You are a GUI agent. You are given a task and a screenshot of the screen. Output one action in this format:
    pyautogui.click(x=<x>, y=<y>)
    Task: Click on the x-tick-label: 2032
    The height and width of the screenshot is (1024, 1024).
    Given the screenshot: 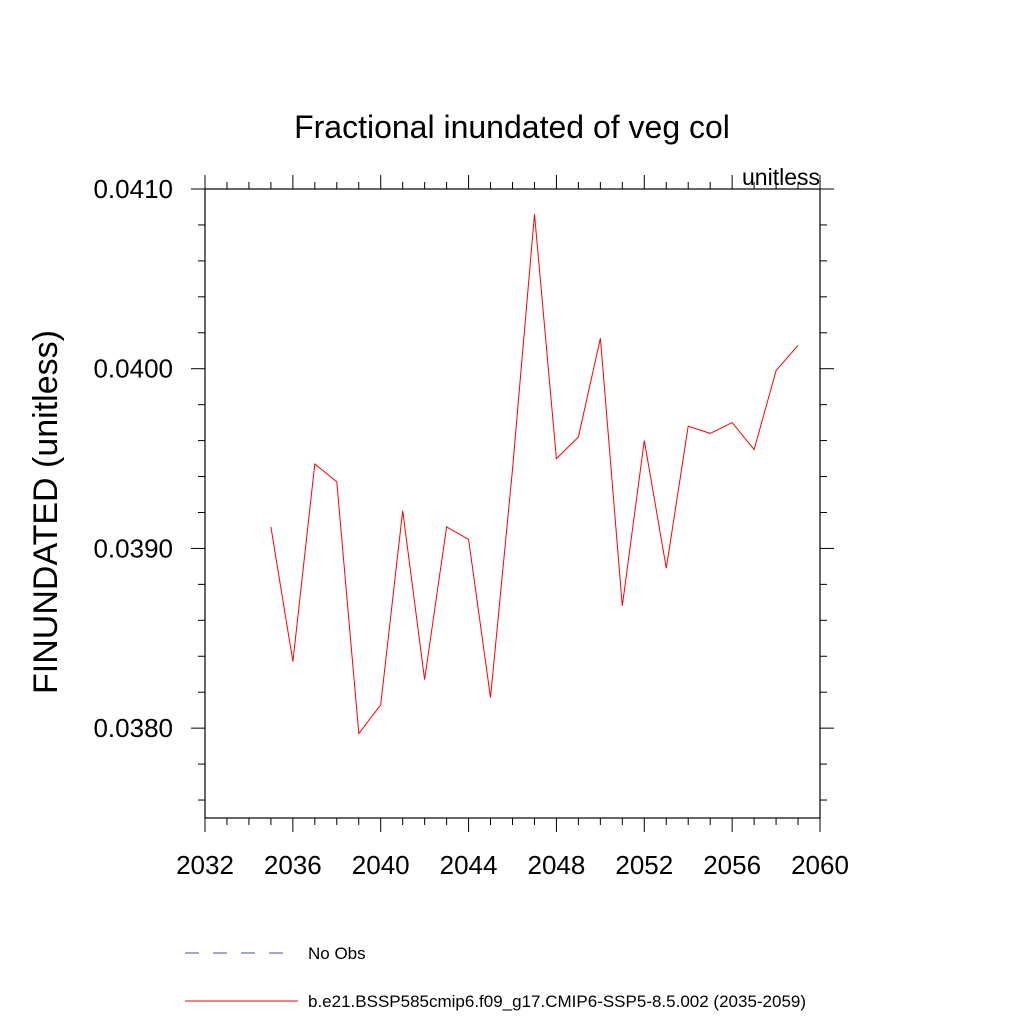 What is the action you would take?
    pyautogui.click(x=205, y=865)
    